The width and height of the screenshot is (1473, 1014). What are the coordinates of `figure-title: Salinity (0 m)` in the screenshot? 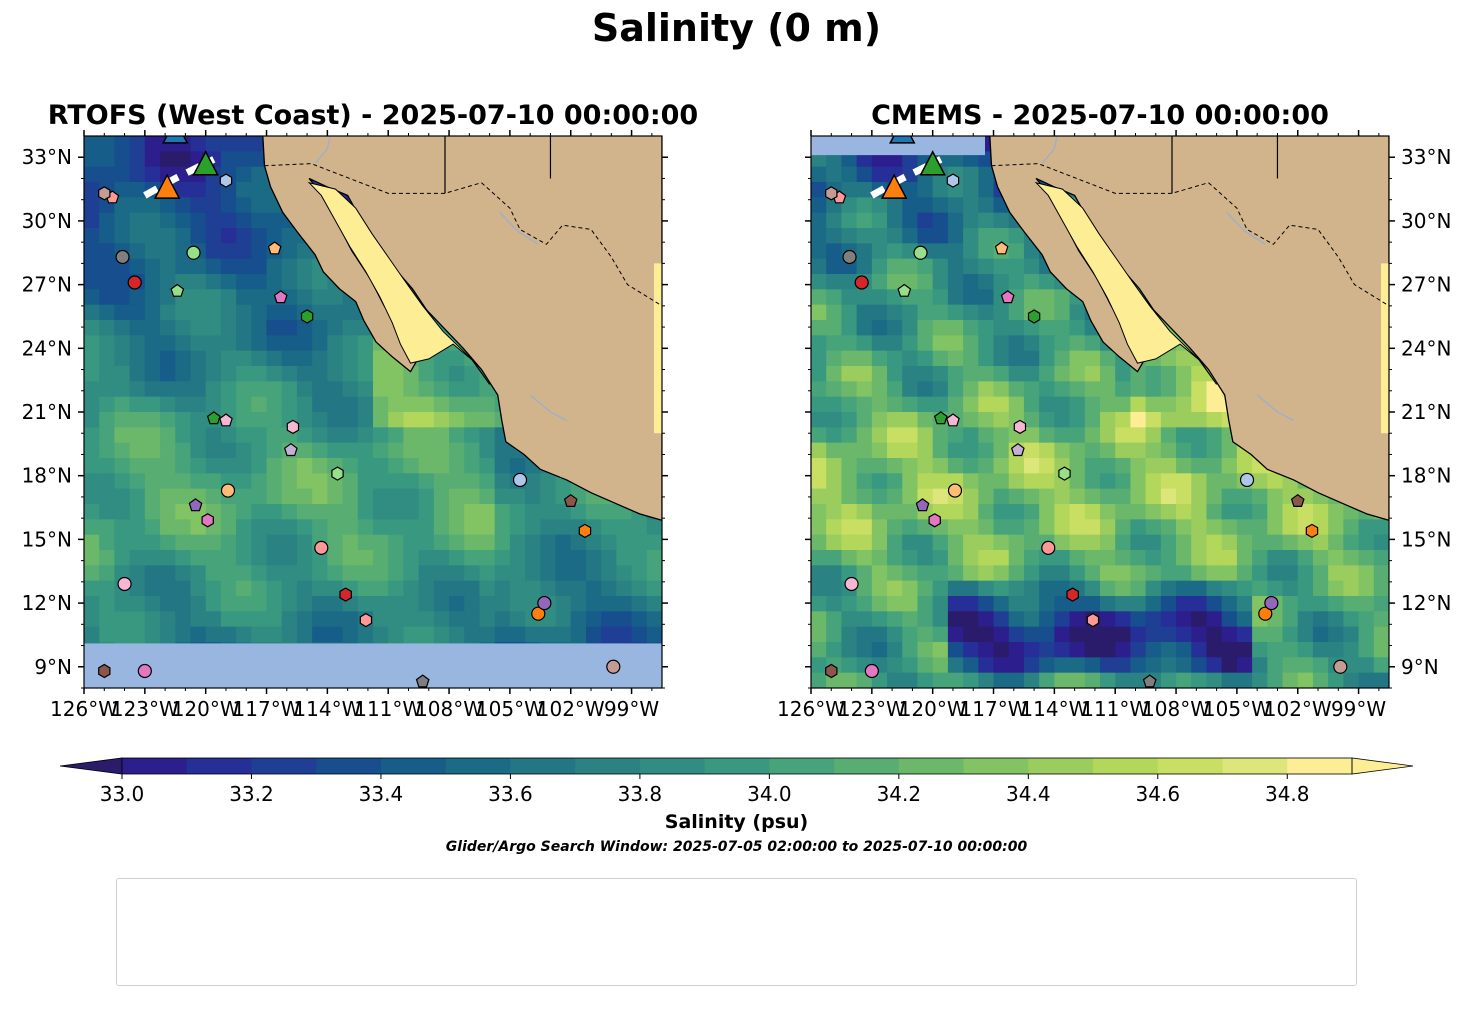 It's located at (736, 28).